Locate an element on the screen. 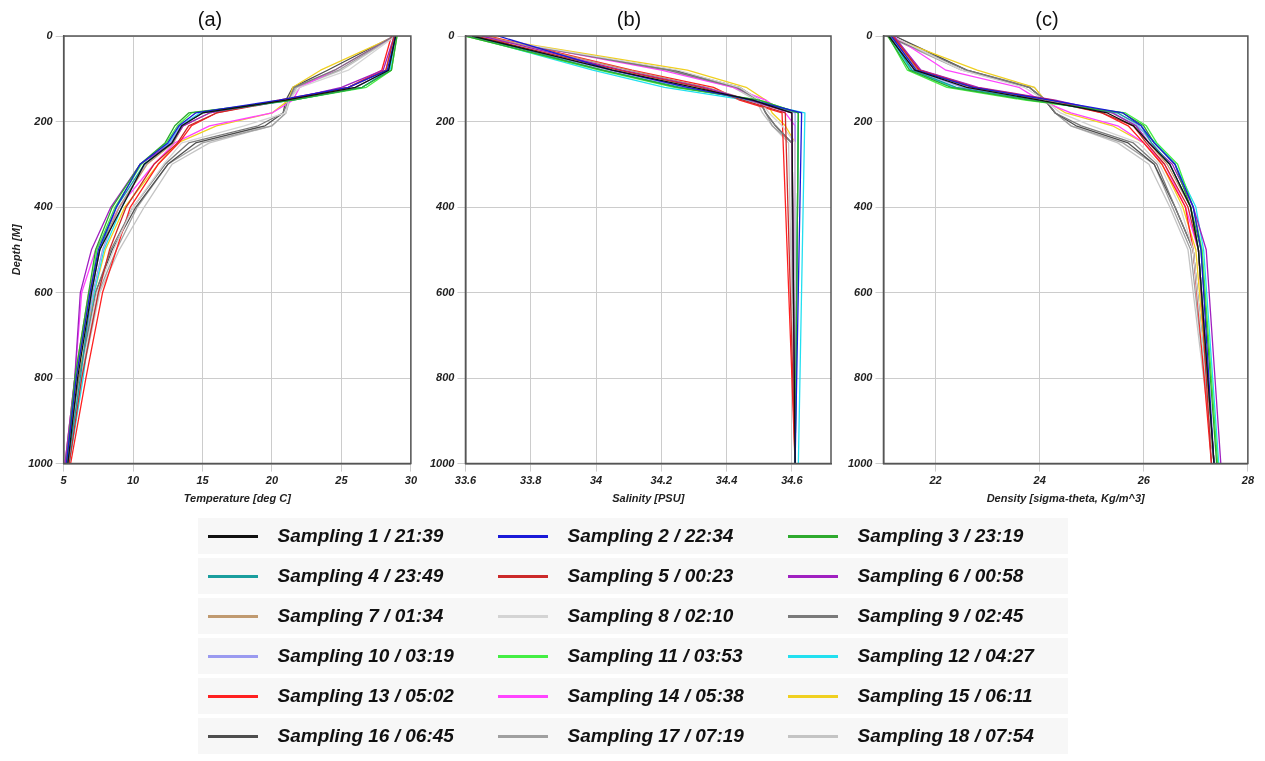 This screenshot has height=761, width=1265. x-axis-title: Temperature [deg C] is located at coordinates (237, 498).